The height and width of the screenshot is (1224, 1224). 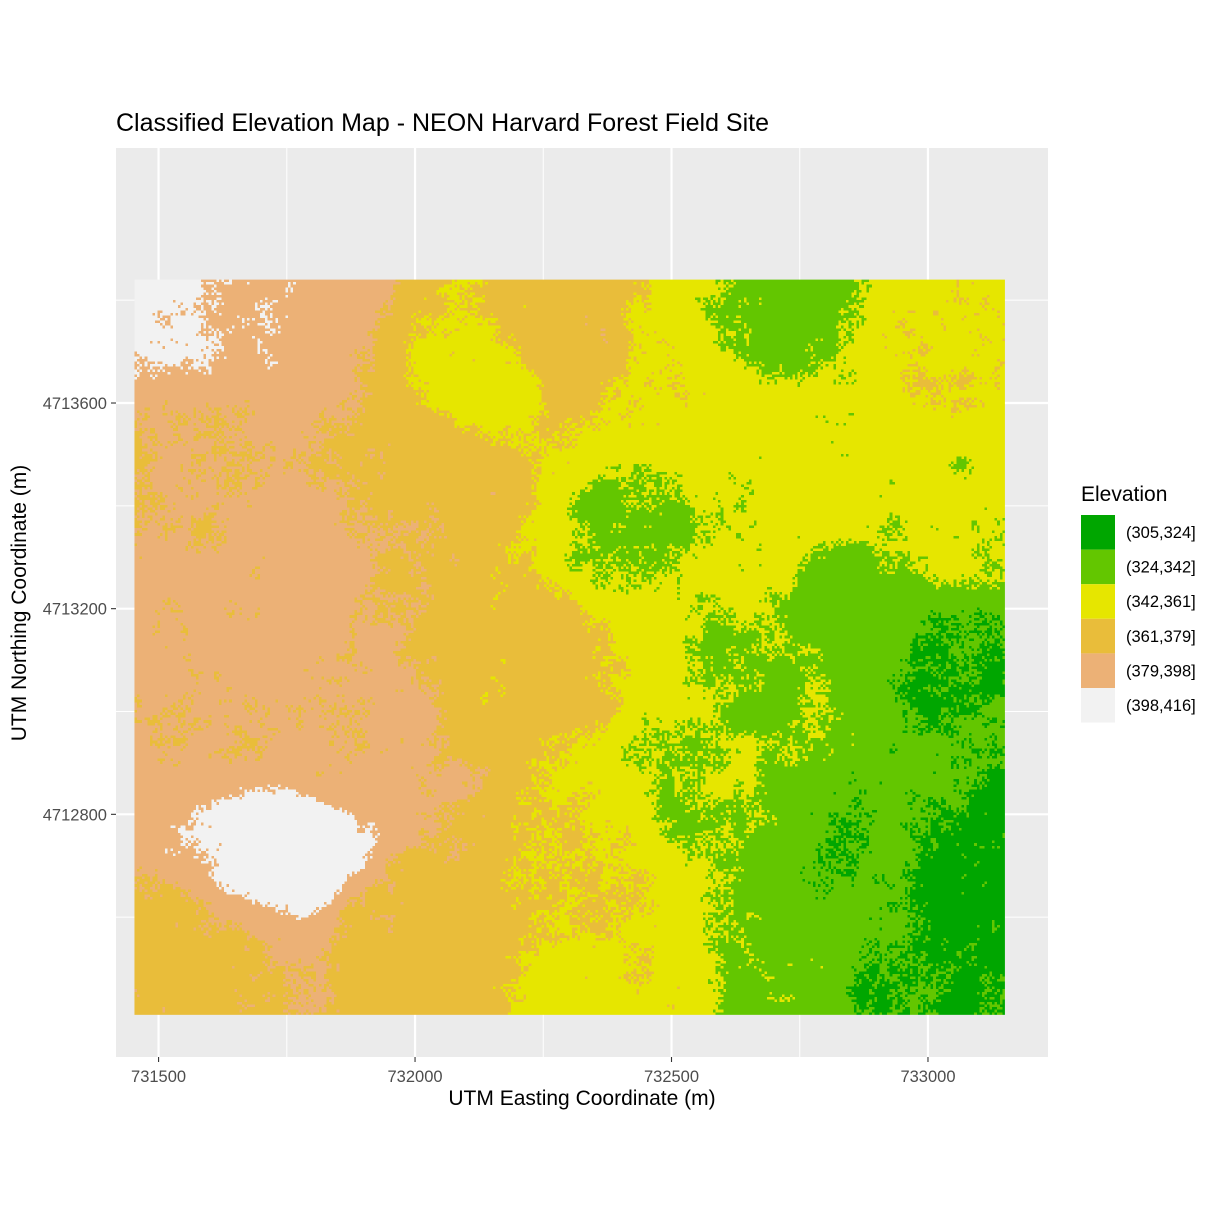 What do you see at coordinates (671, 1077) in the screenshot?
I see `x-tick-label: 732500` at bounding box center [671, 1077].